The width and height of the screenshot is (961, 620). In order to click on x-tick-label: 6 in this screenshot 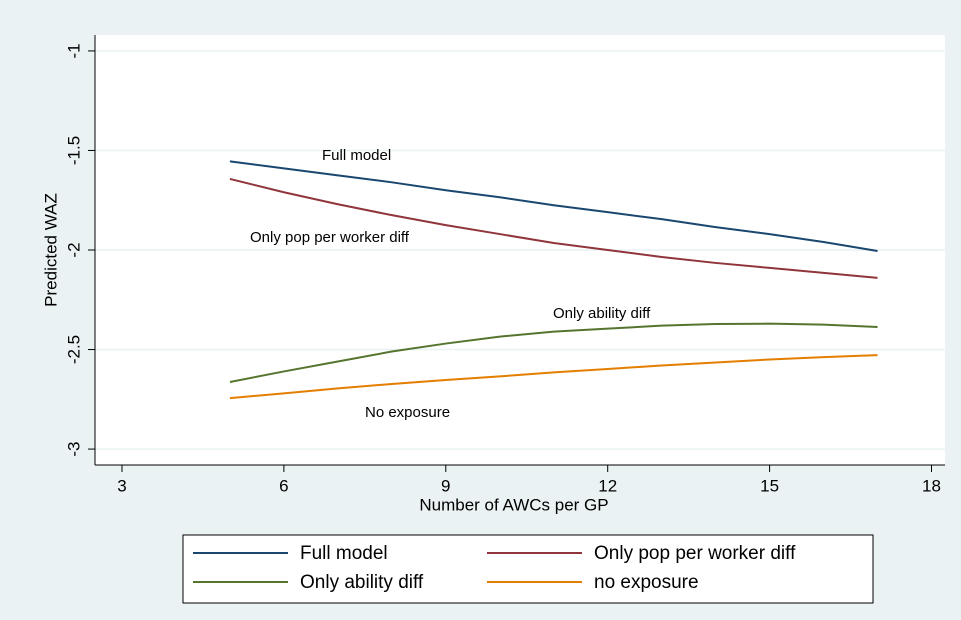, I will do `click(283, 485)`.